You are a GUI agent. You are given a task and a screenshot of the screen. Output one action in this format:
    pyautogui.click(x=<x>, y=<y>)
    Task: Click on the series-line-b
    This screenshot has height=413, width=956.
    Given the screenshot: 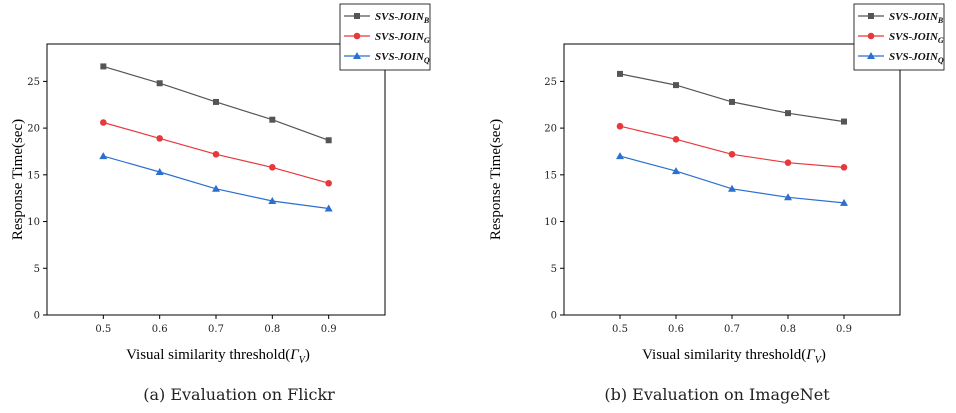 What is the action you would take?
    pyautogui.click(x=732, y=98)
    